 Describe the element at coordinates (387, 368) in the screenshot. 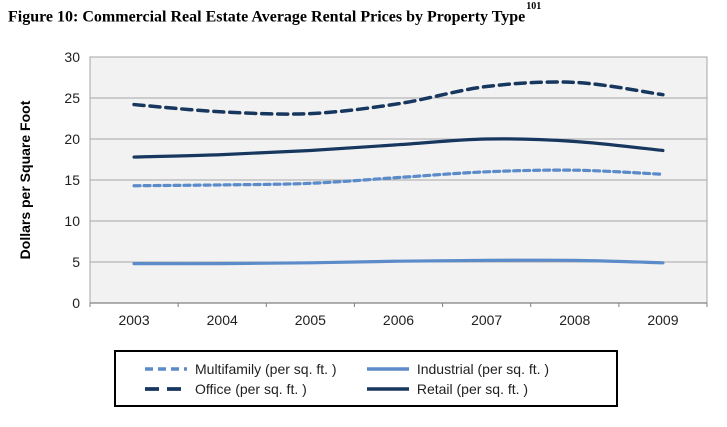

I see `legend-sample-industrial-line` at that location.